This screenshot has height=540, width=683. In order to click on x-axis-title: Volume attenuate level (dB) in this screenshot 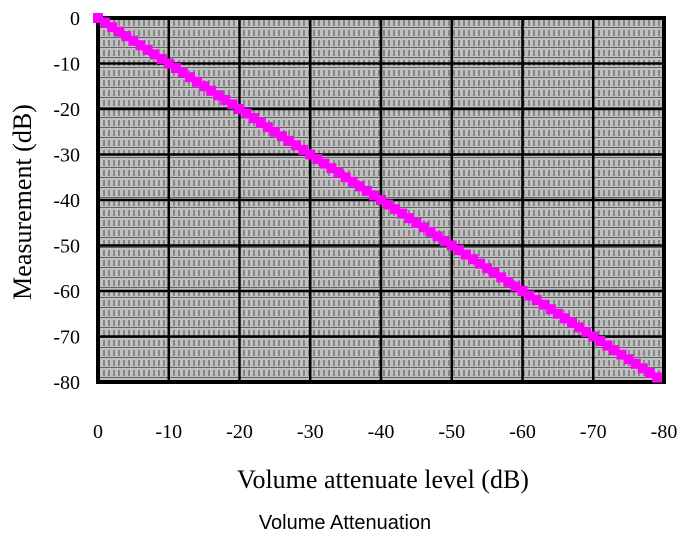, I will do `click(383, 479)`.